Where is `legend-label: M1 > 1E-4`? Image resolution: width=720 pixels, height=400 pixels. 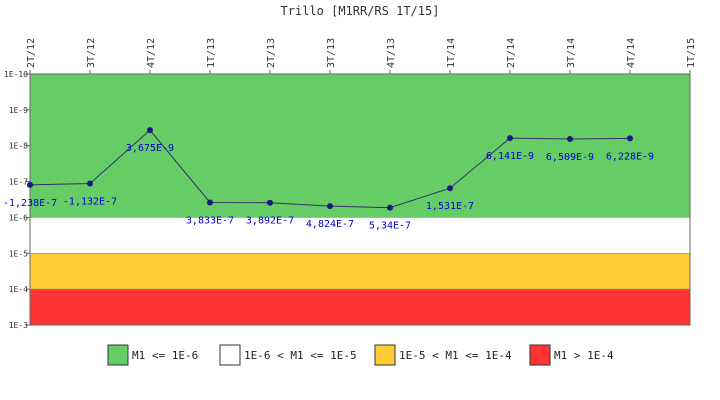
legend-label: M1 > 1E-4 is located at coordinates (584, 355).